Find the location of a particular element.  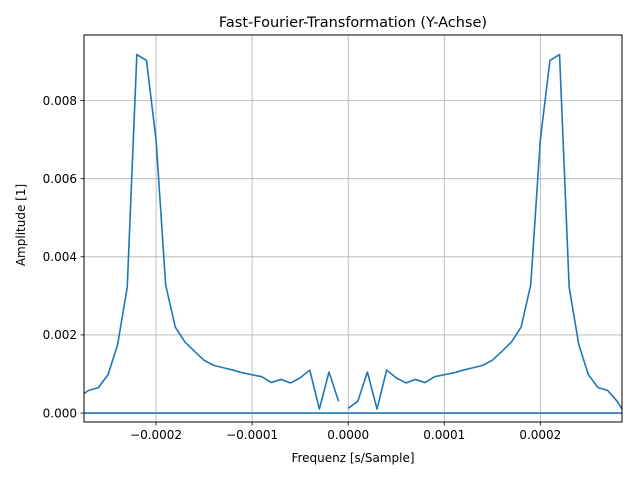

x-axis-label: Frequenz [s/Sample] is located at coordinates (352, 458).